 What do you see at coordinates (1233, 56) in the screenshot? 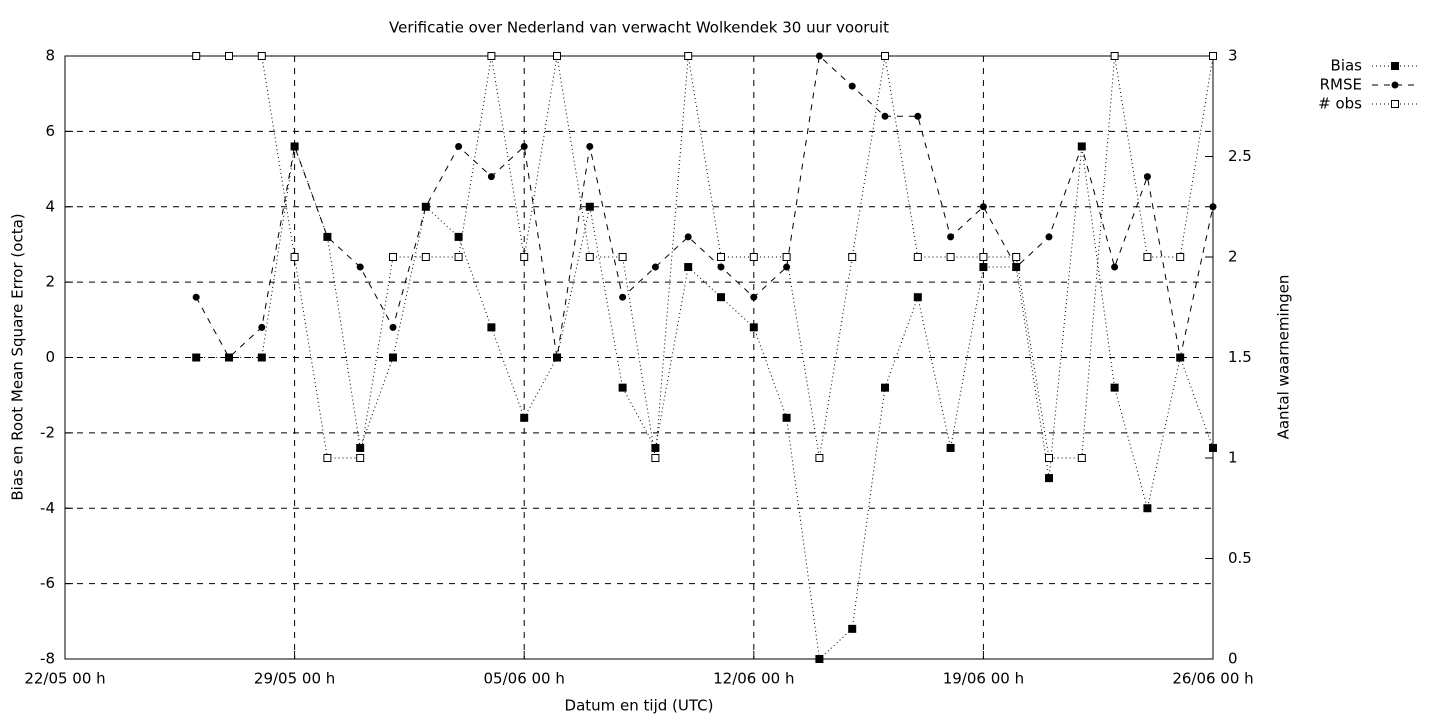
I see `y2-tick-label: 3` at bounding box center [1233, 56].